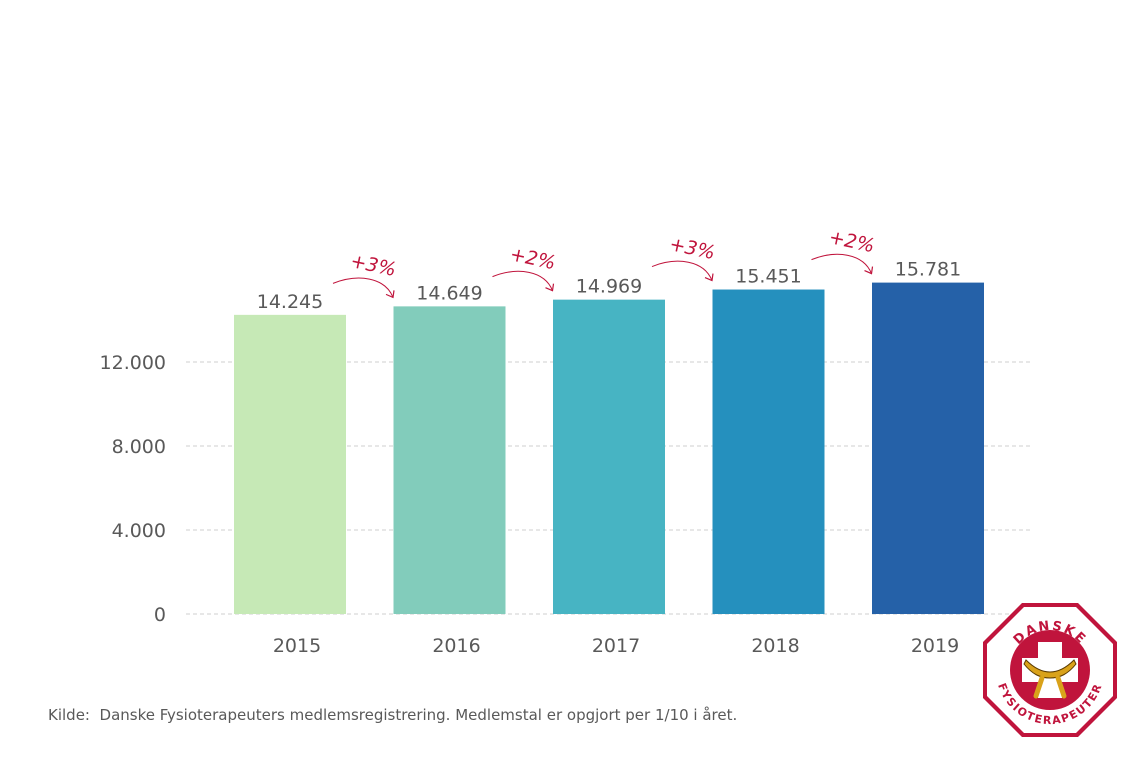 Image resolution: width=1140 pixels, height=760 pixels. What do you see at coordinates (928, 270) in the screenshot?
I see `bar-value-label: 15.781` at bounding box center [928, 270].